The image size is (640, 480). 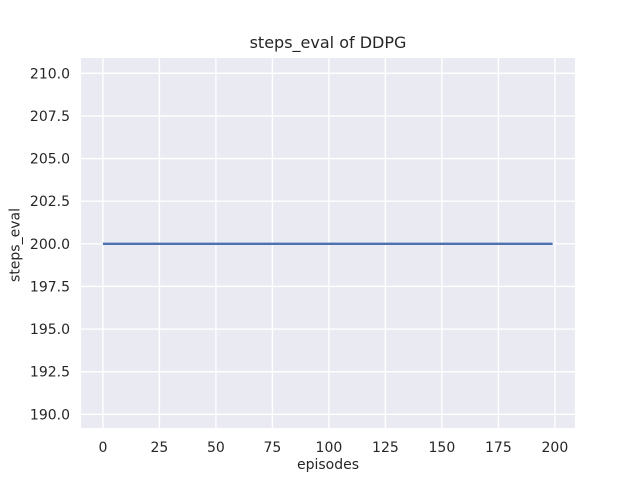 I want to click on y-tick-label: 210.0, so click(x=50, y=74).